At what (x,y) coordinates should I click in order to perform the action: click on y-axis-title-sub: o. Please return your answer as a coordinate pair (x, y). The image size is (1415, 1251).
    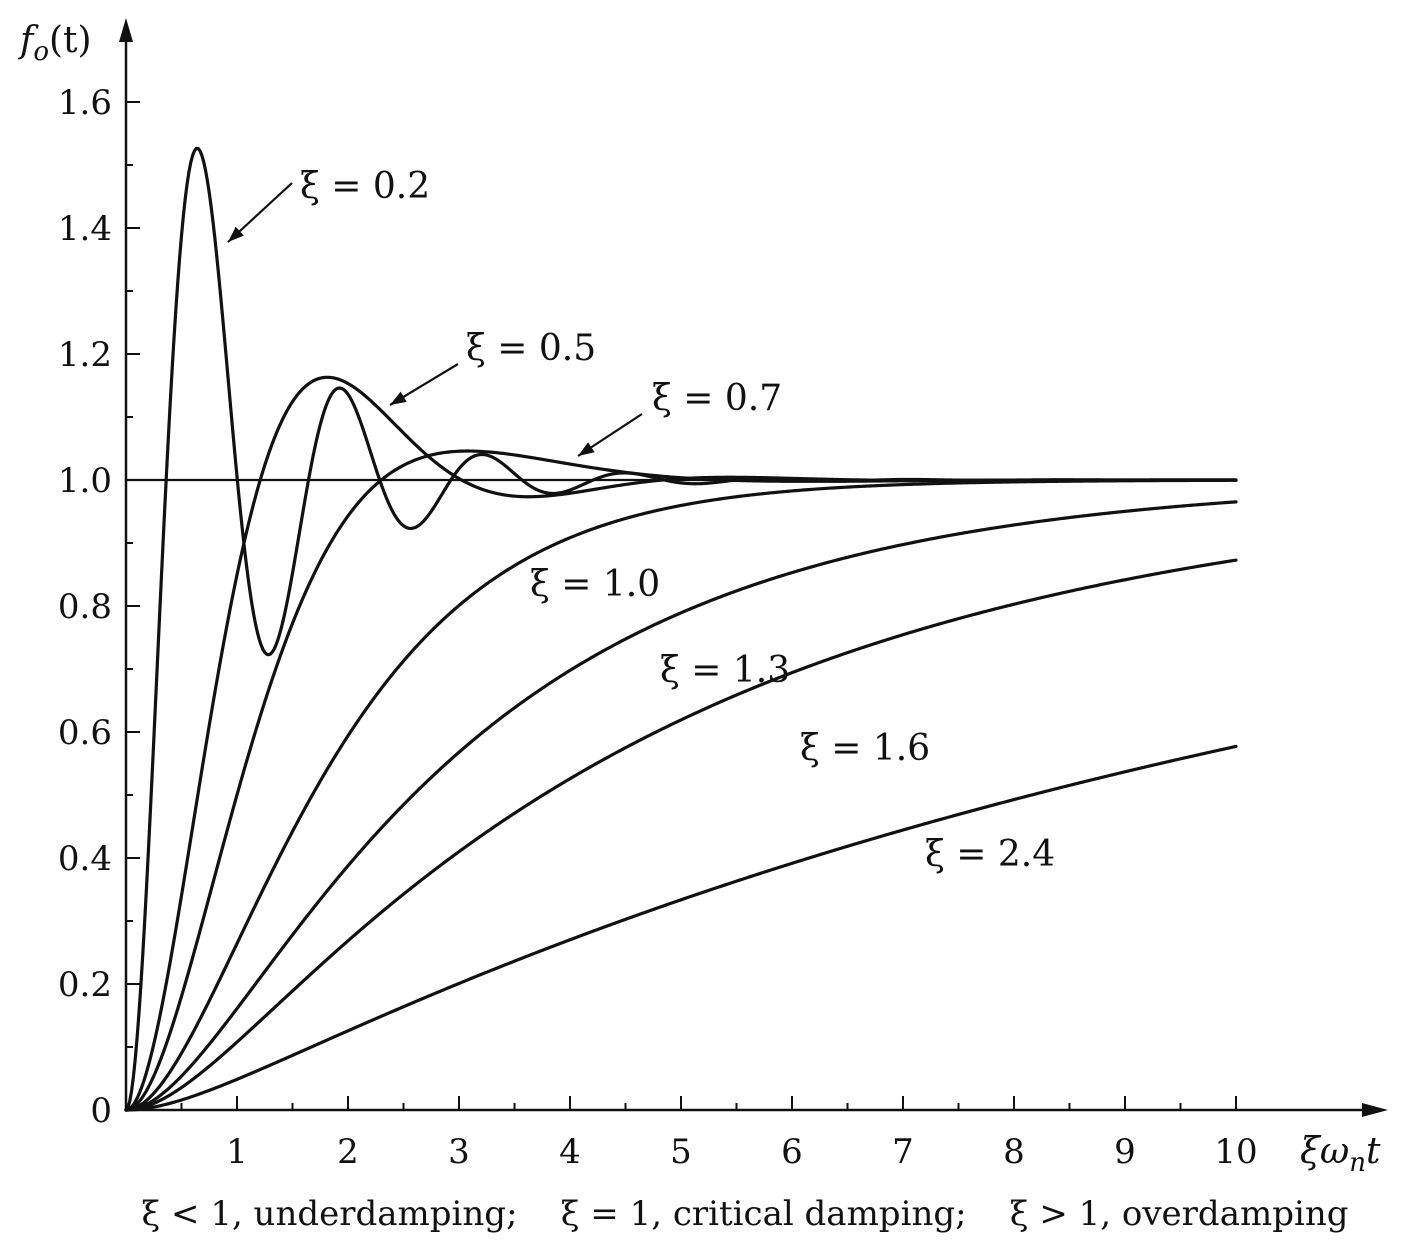
    Looking at the image, I should click on (41, 52).